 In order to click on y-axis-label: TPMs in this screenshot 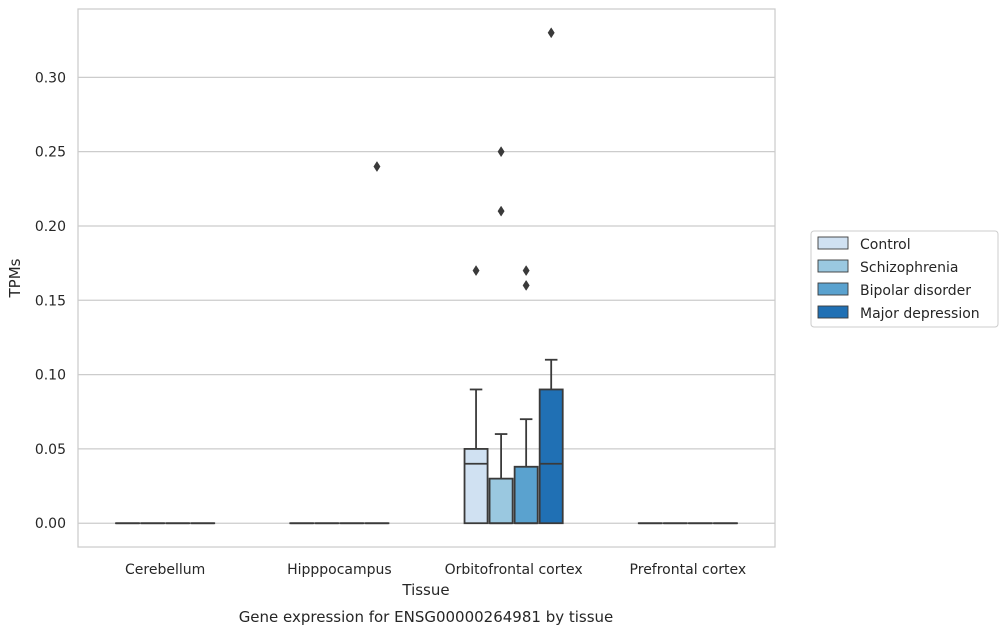, I will do `click(15, 278)`.